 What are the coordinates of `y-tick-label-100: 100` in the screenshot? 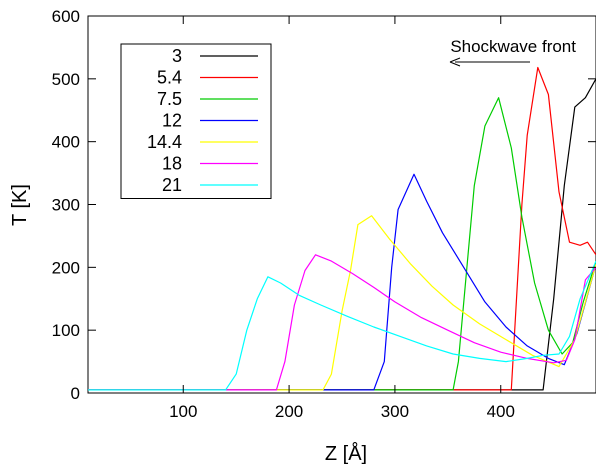 It's located at (66, 330).